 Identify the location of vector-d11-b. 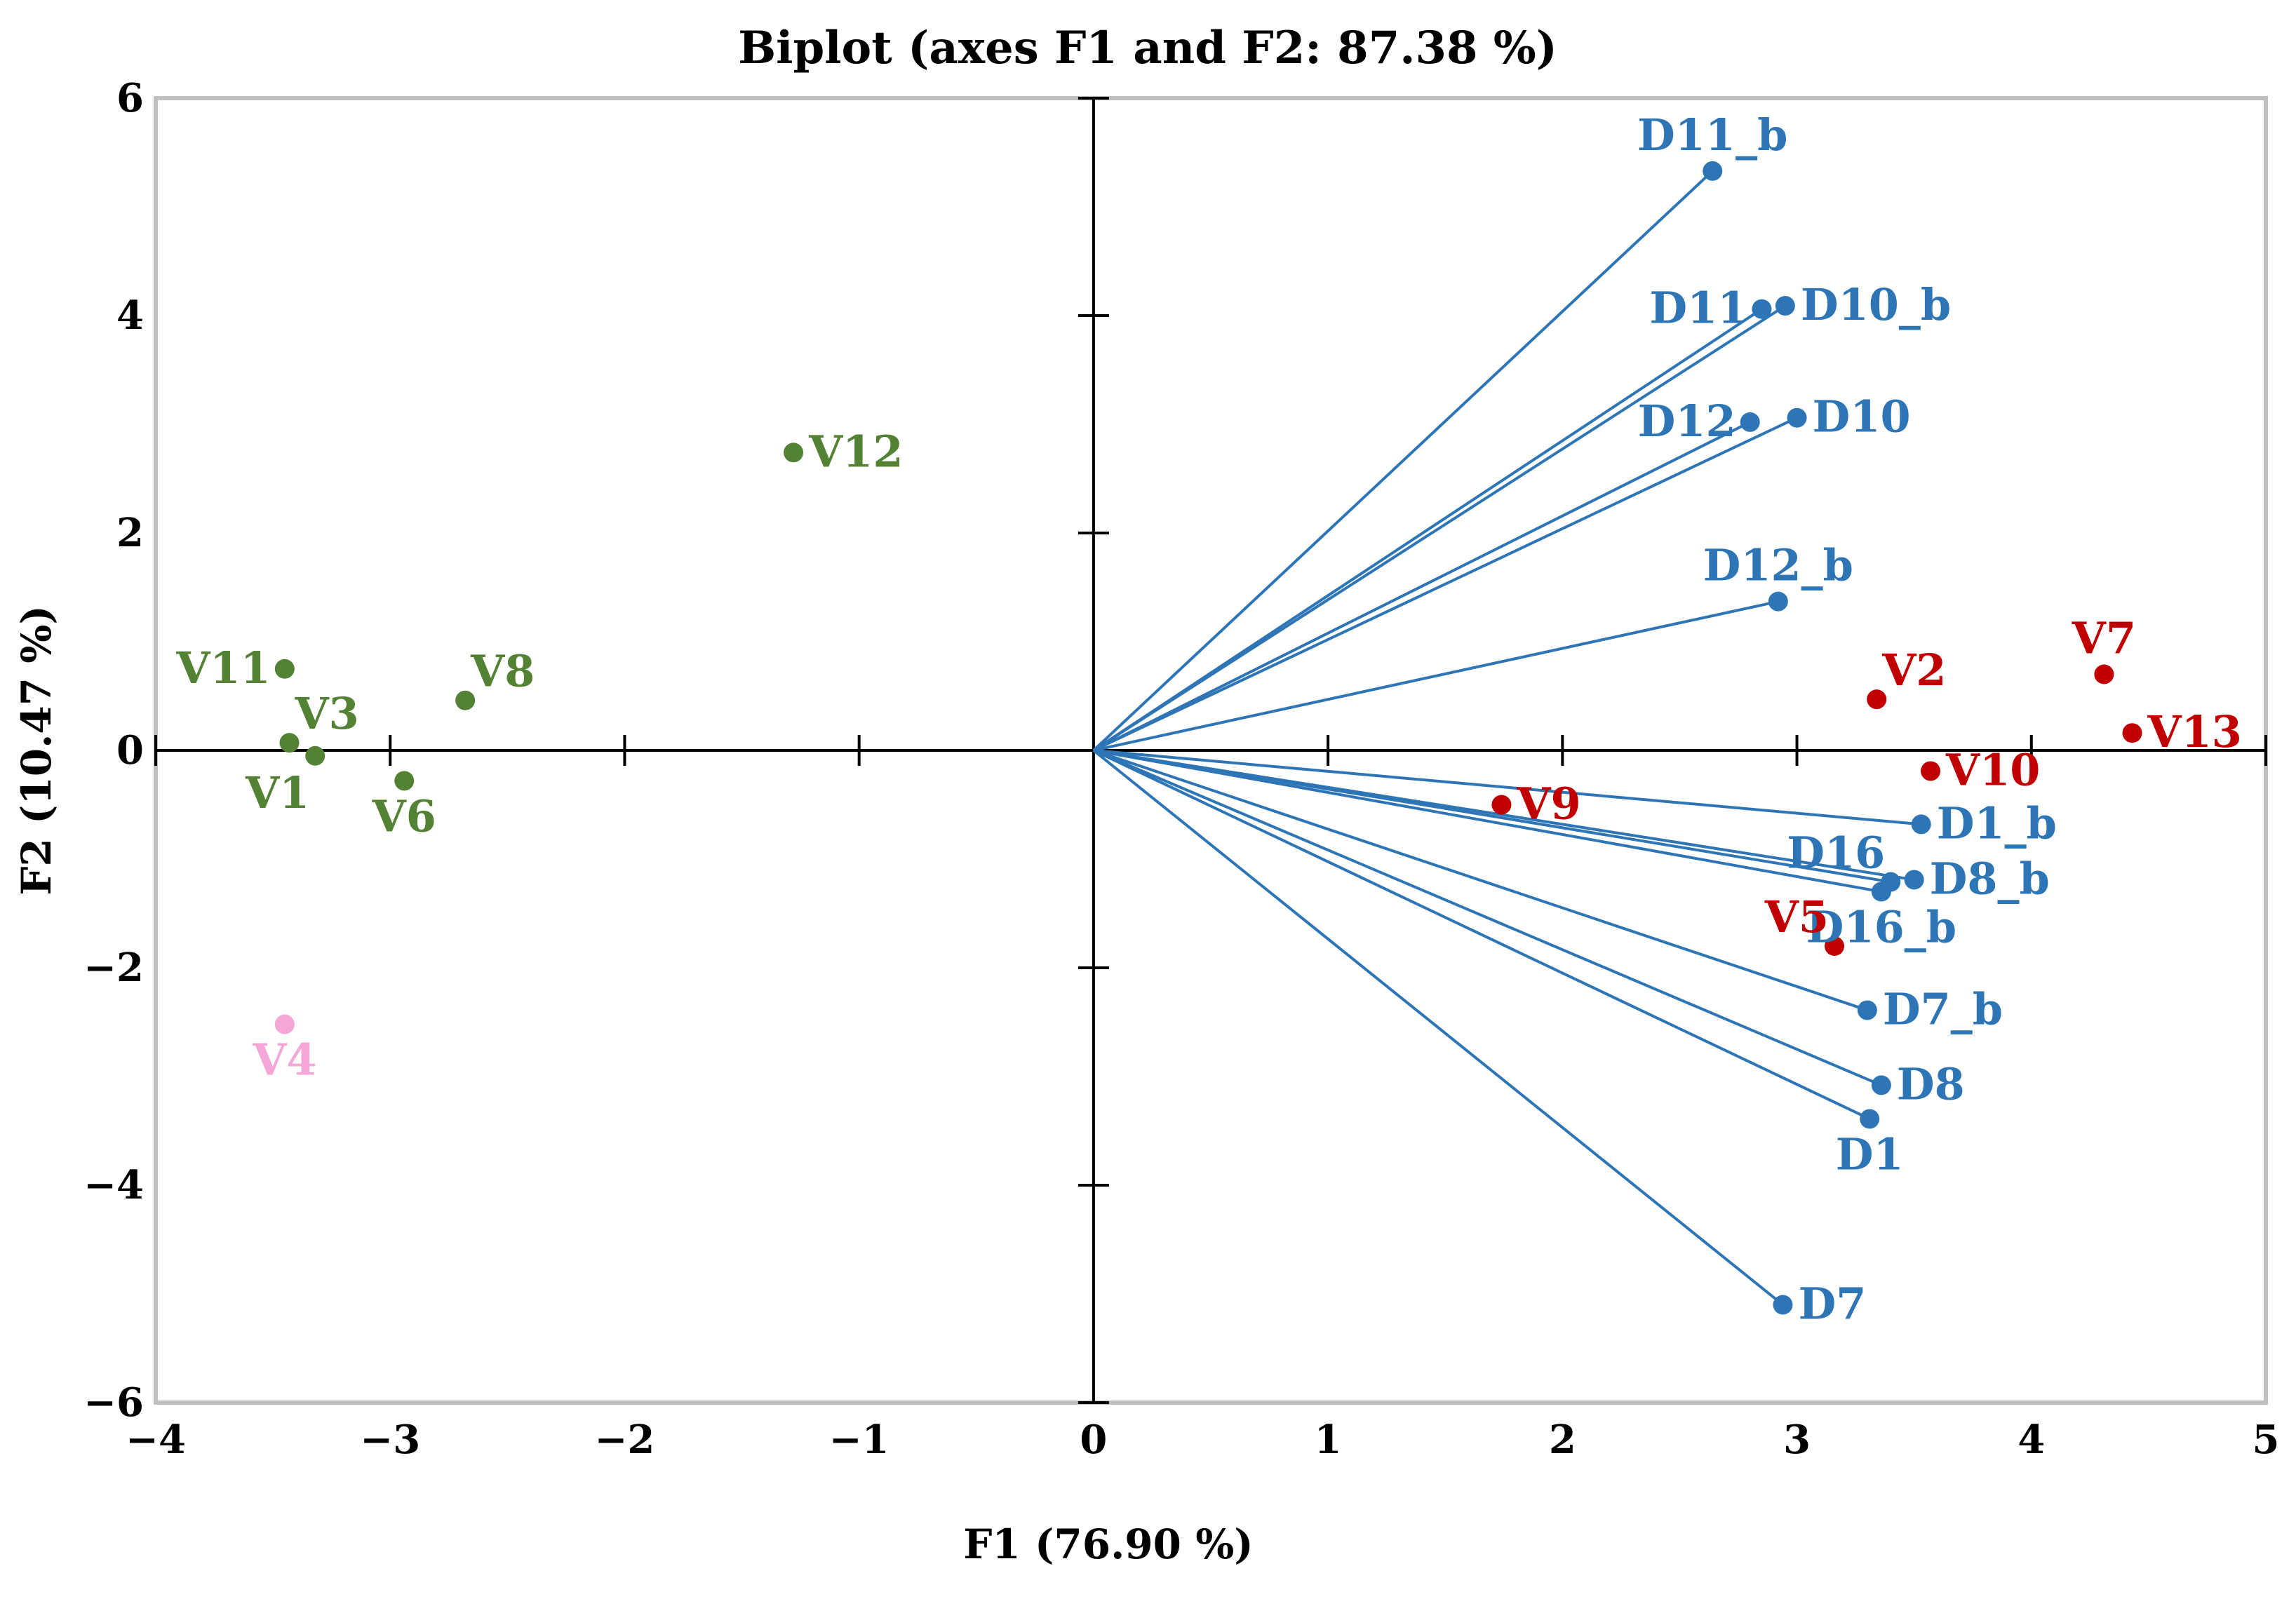
(1403, 461).